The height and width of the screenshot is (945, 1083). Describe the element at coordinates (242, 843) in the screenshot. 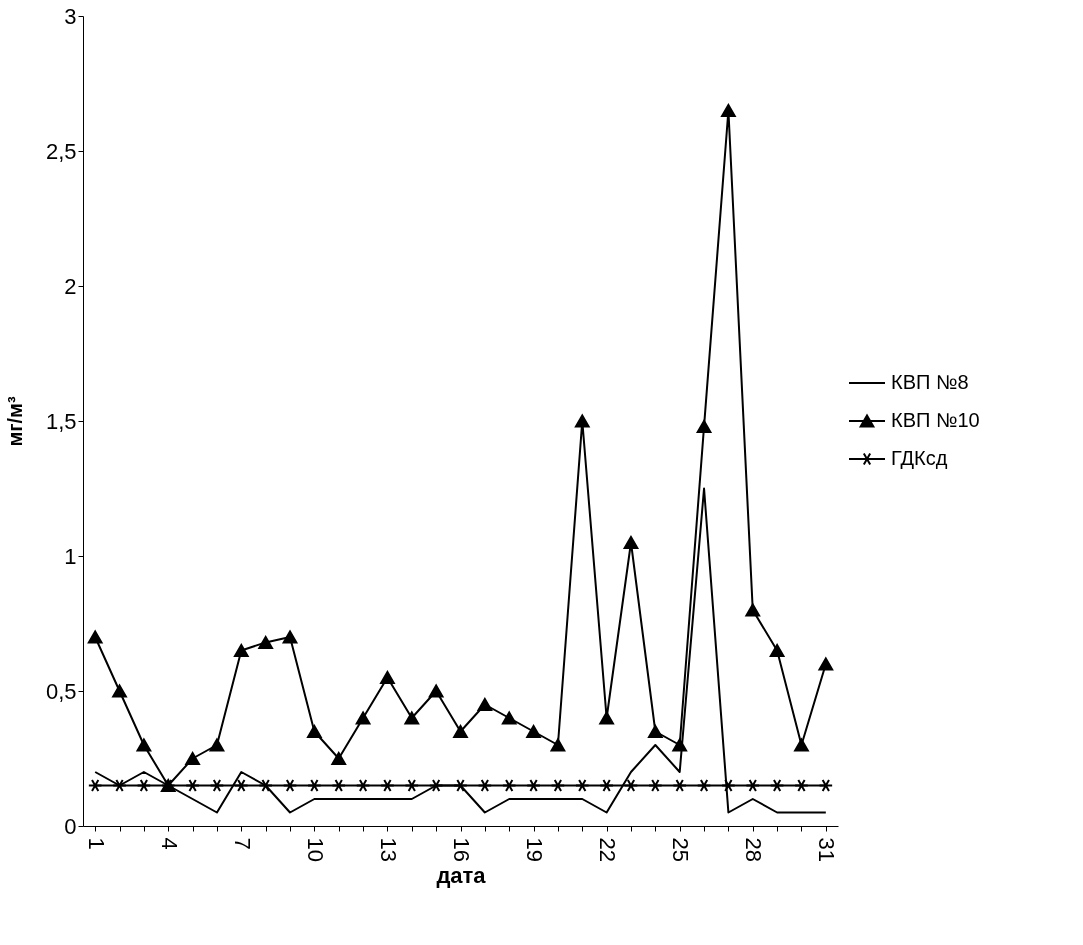

I see `x-tick-label: 7` at that location.